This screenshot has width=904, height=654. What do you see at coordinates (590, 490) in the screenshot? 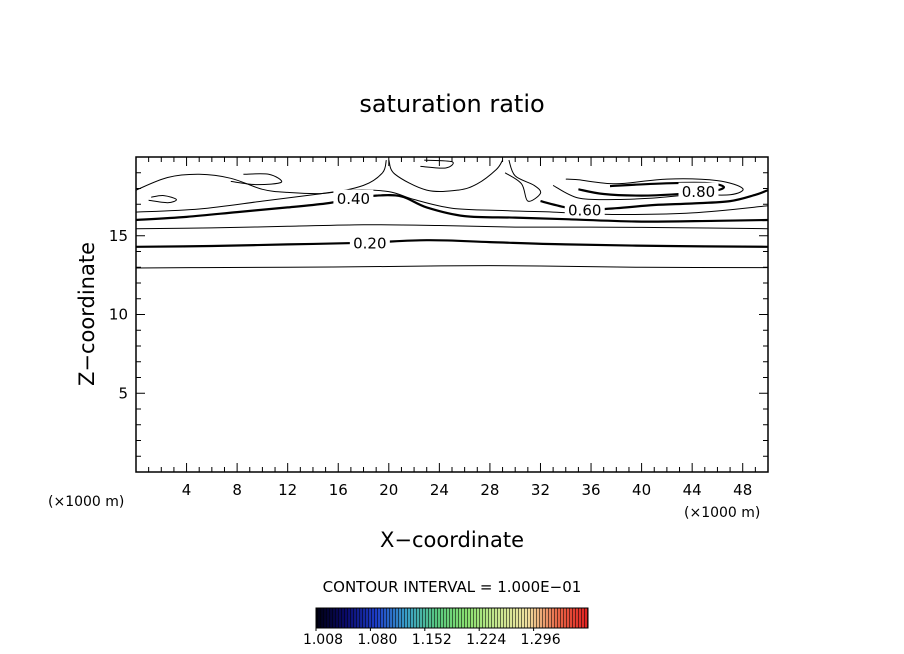
I see `x-tick-label-36: 36` at bounding box center [590, 490].